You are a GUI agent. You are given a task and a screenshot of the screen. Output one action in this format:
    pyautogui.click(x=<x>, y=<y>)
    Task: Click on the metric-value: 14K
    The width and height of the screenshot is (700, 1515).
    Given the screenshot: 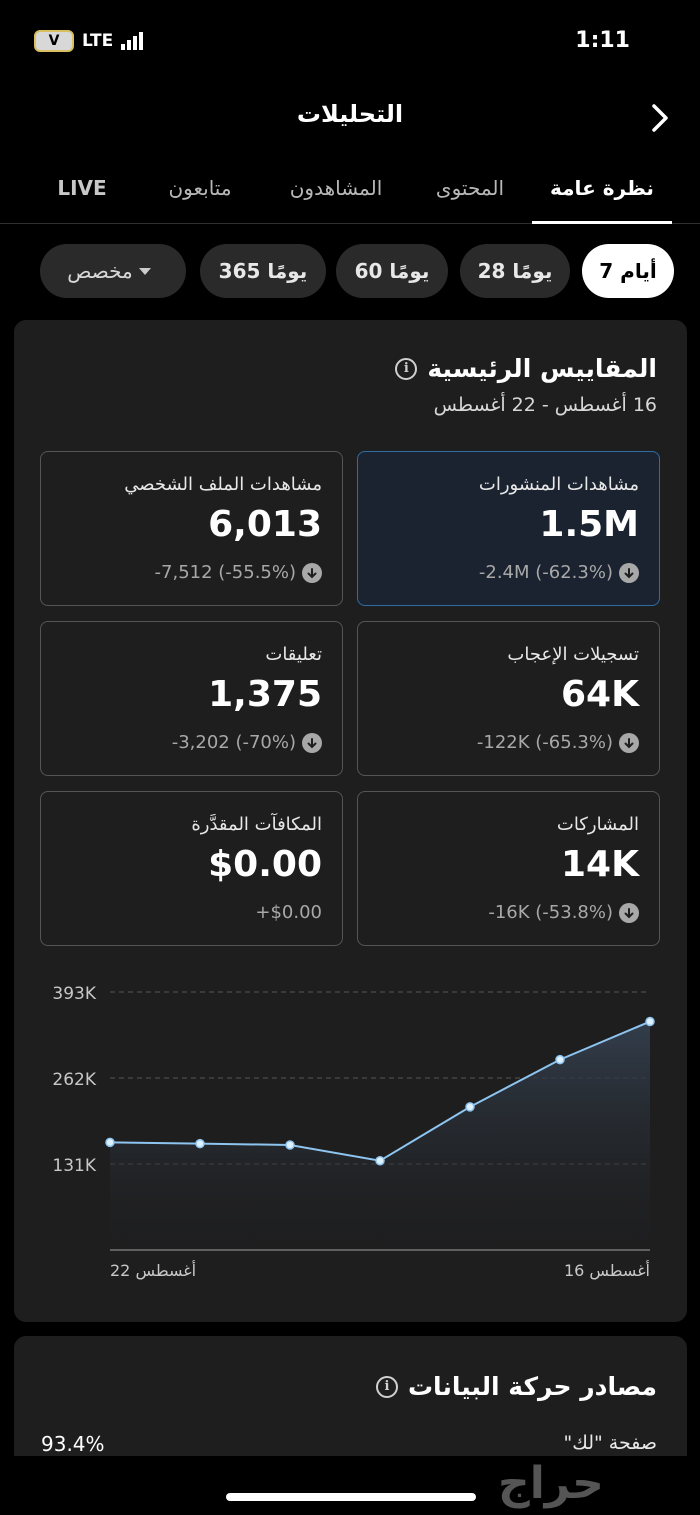 What is the action you would take?
    pyautogui.click(x=600, y=864)
    